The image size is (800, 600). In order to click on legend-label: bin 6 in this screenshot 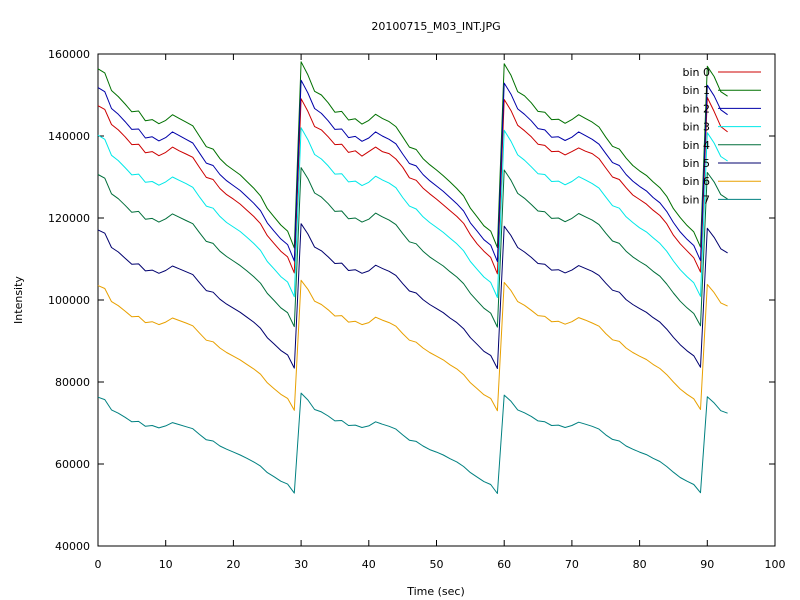, I will do `click(696, 181)`.